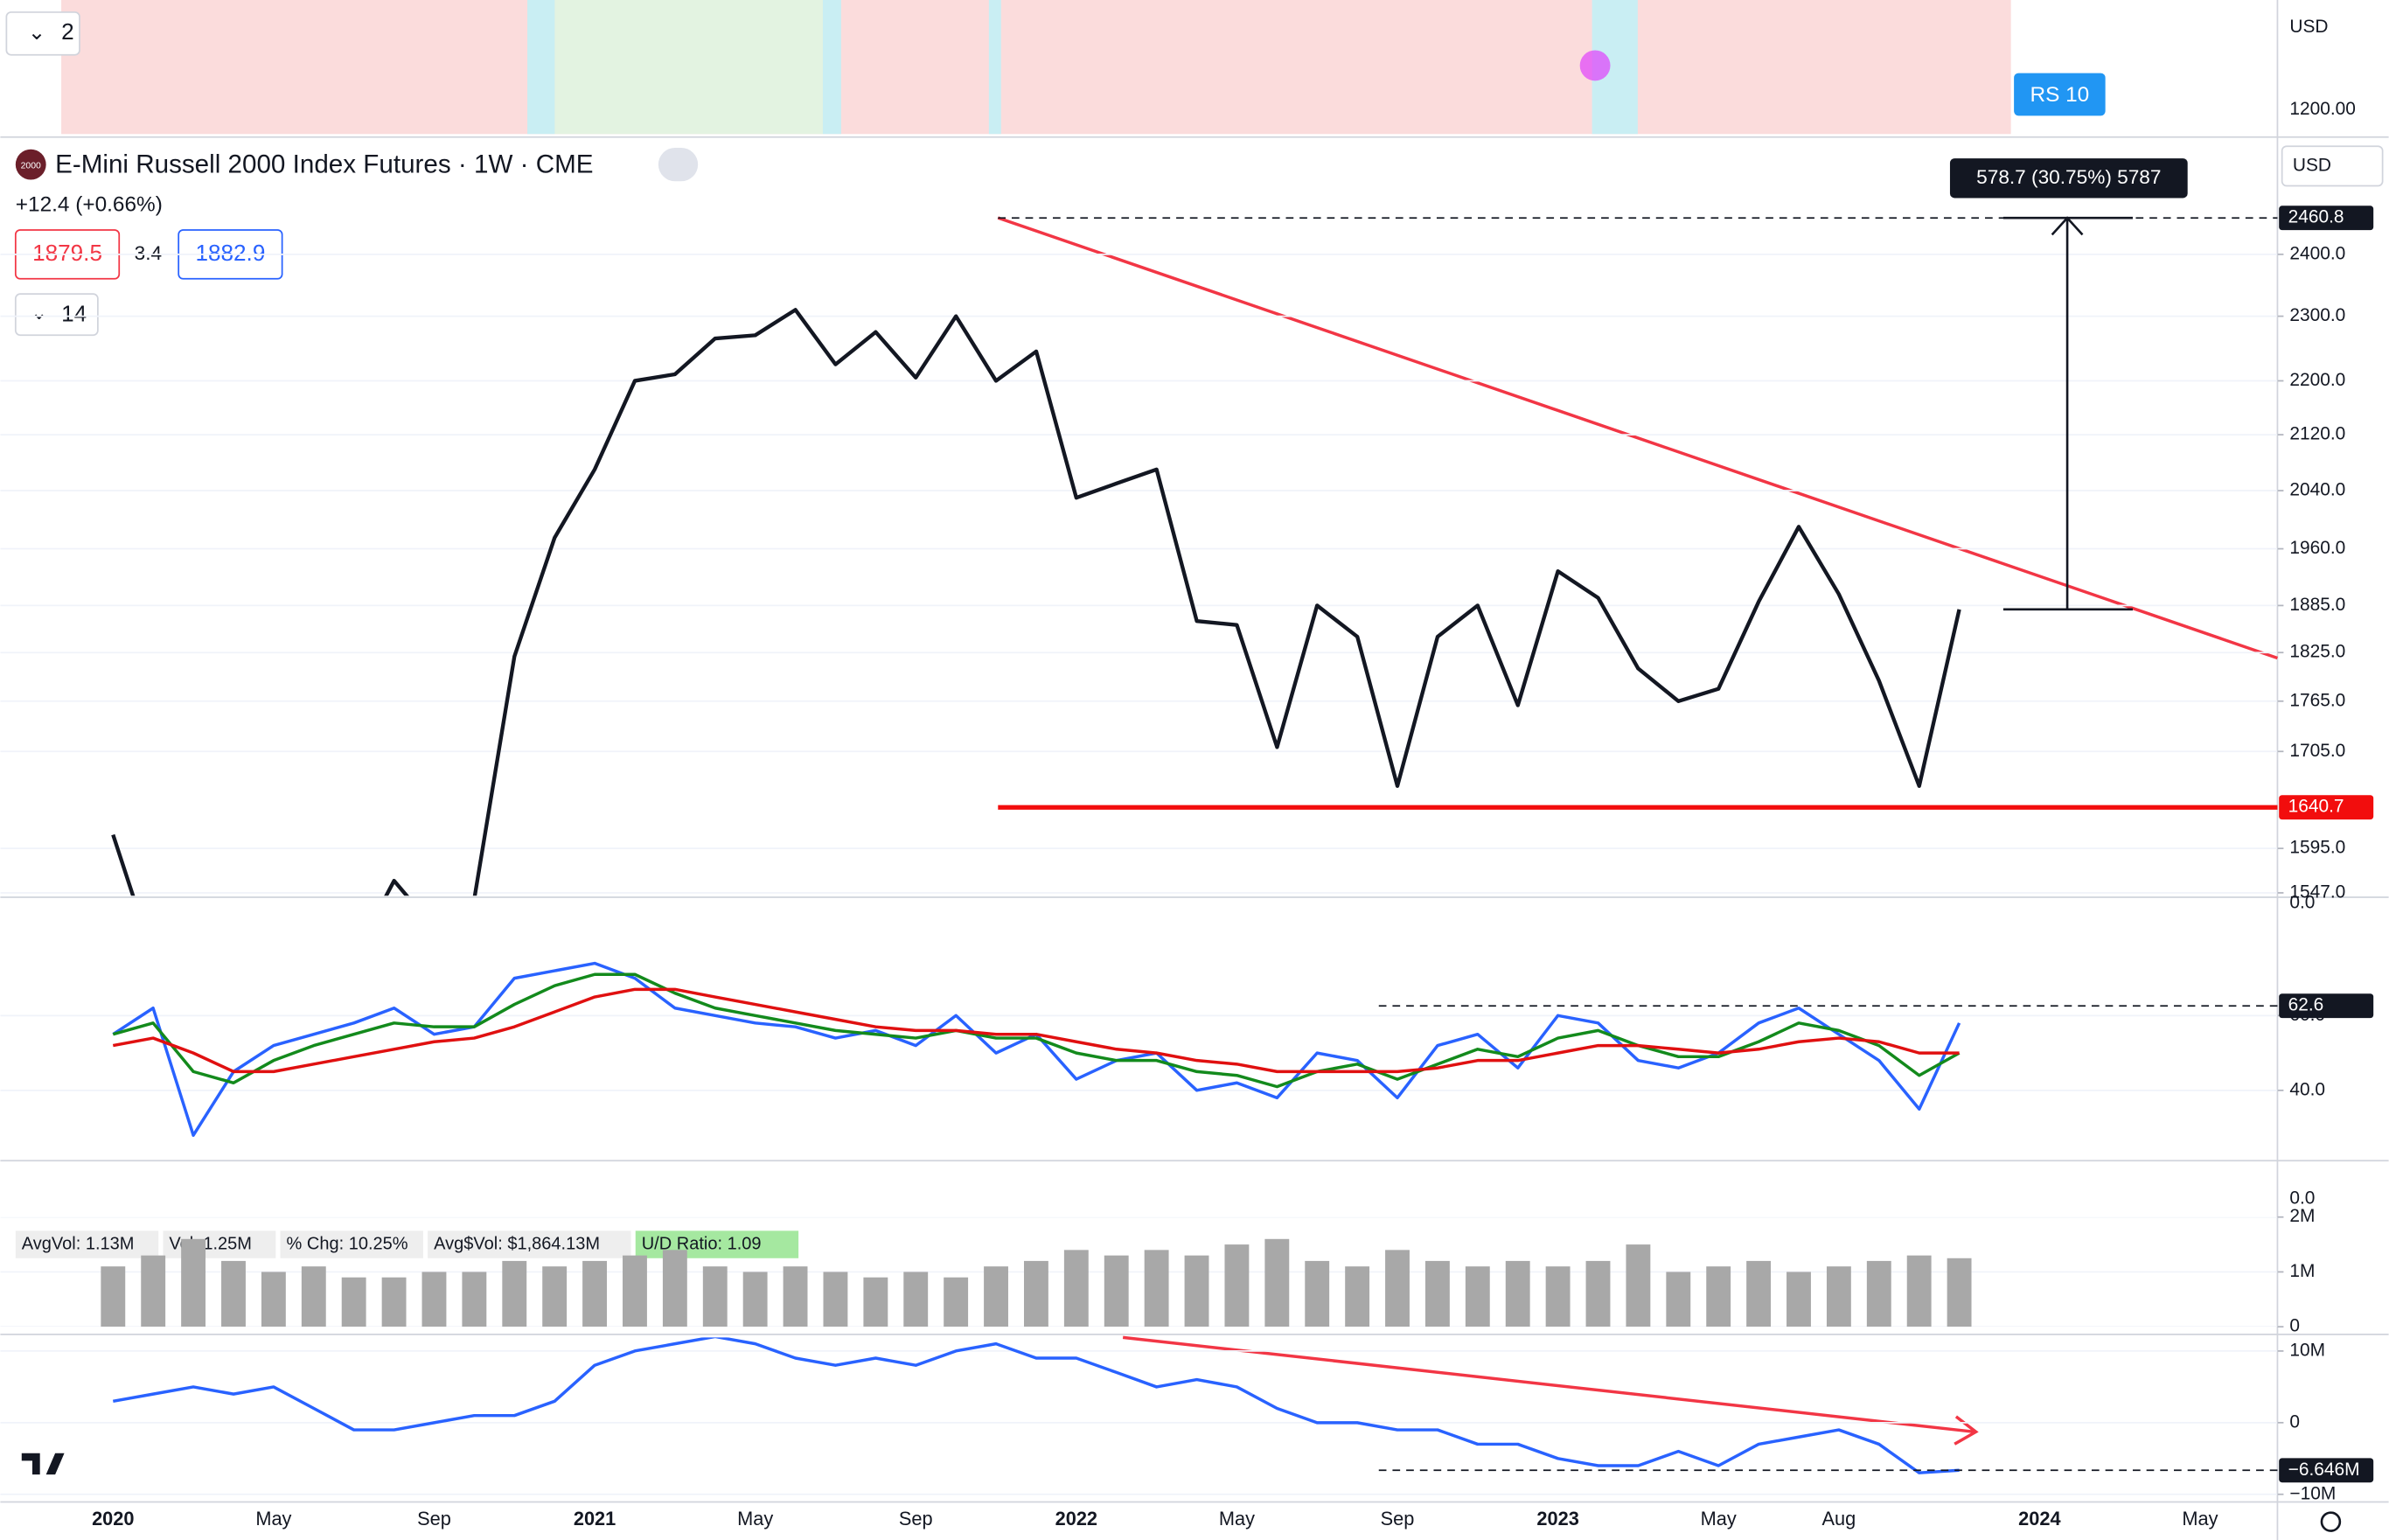 This screenshot has width=2389, height=1540. I want to click on symbol-icon-text: 2000, so click(31, 167).